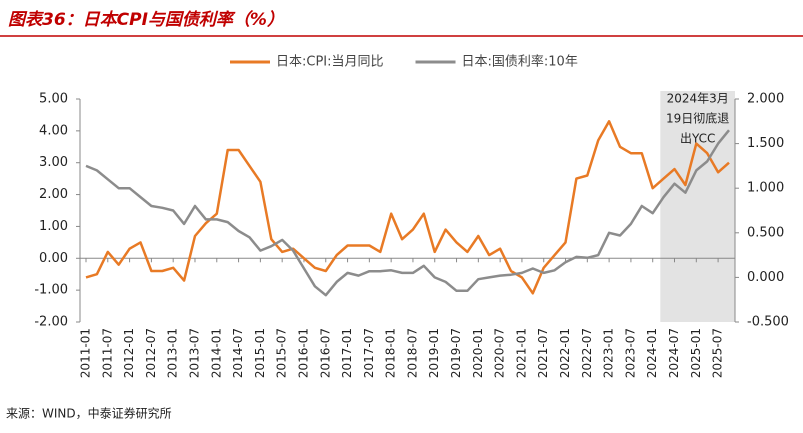 This screenshot has width=803, height=433. What do you see at coordinates (173, 353) in the screenshot?
I see `x-tick-label: 2013-01` at bounding box center [173, 353].